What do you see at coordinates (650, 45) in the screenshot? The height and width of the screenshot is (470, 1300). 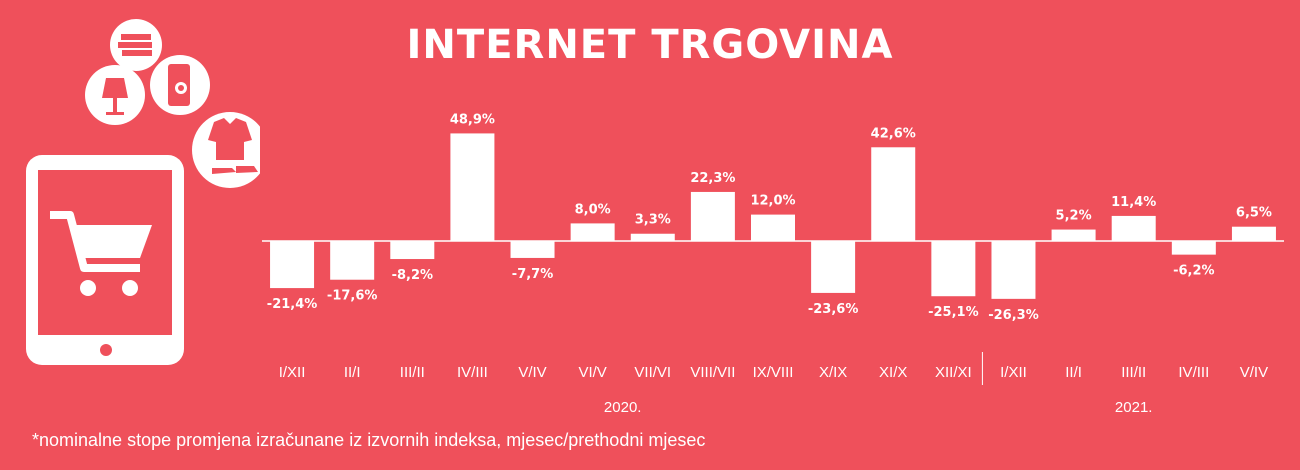 I see `chart-title: INTERNET TRGOVINA` at bounding box center [650, 45].